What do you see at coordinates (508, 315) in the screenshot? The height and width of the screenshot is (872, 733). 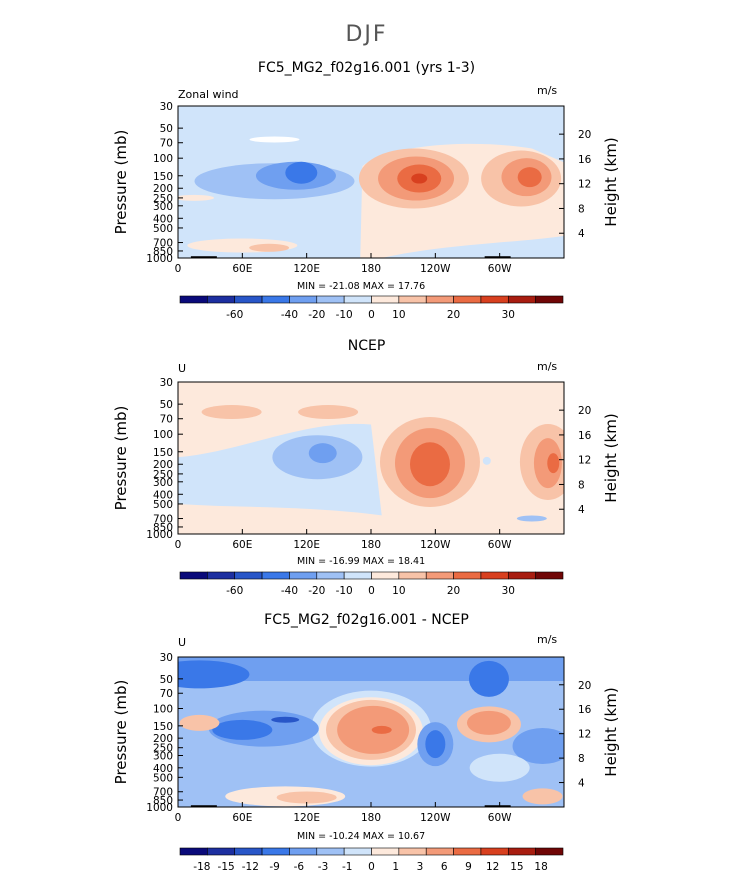 I see `panel1-colorbar-label: 30` at bounding box center [508, 315].